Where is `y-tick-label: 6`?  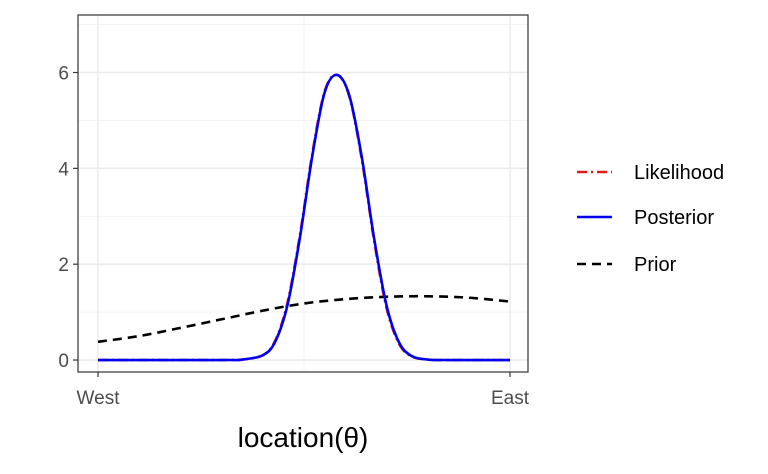 y-tick-label: 6 is located at coordinates (63, 74).